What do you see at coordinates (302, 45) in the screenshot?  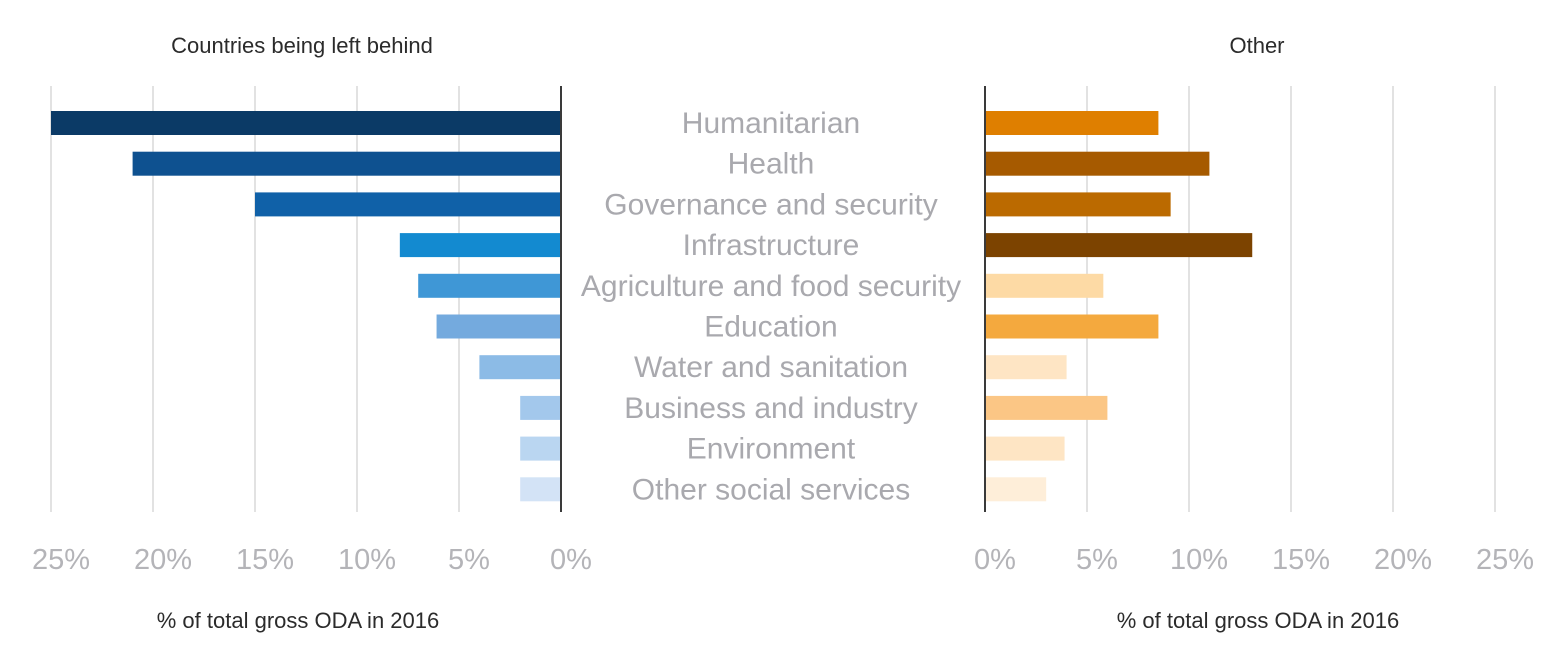 I see `left-panel-title: Countries being left behind` at bounding box center [302, 45].